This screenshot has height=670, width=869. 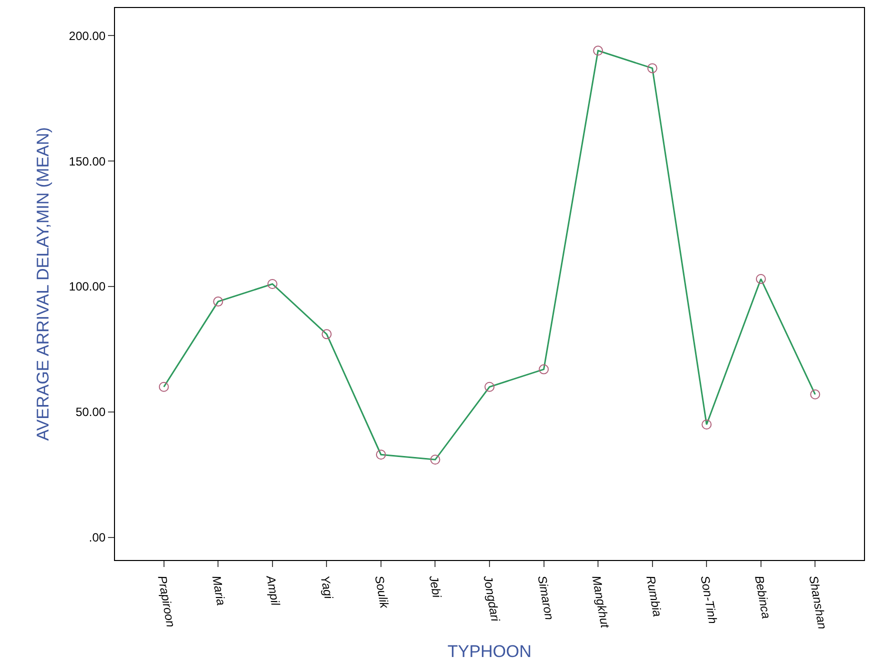 What do you see at coordinates (763, 597) in the screenshot?
I see `x-tick-label: Bebinca` at bounding box center [763, 597].